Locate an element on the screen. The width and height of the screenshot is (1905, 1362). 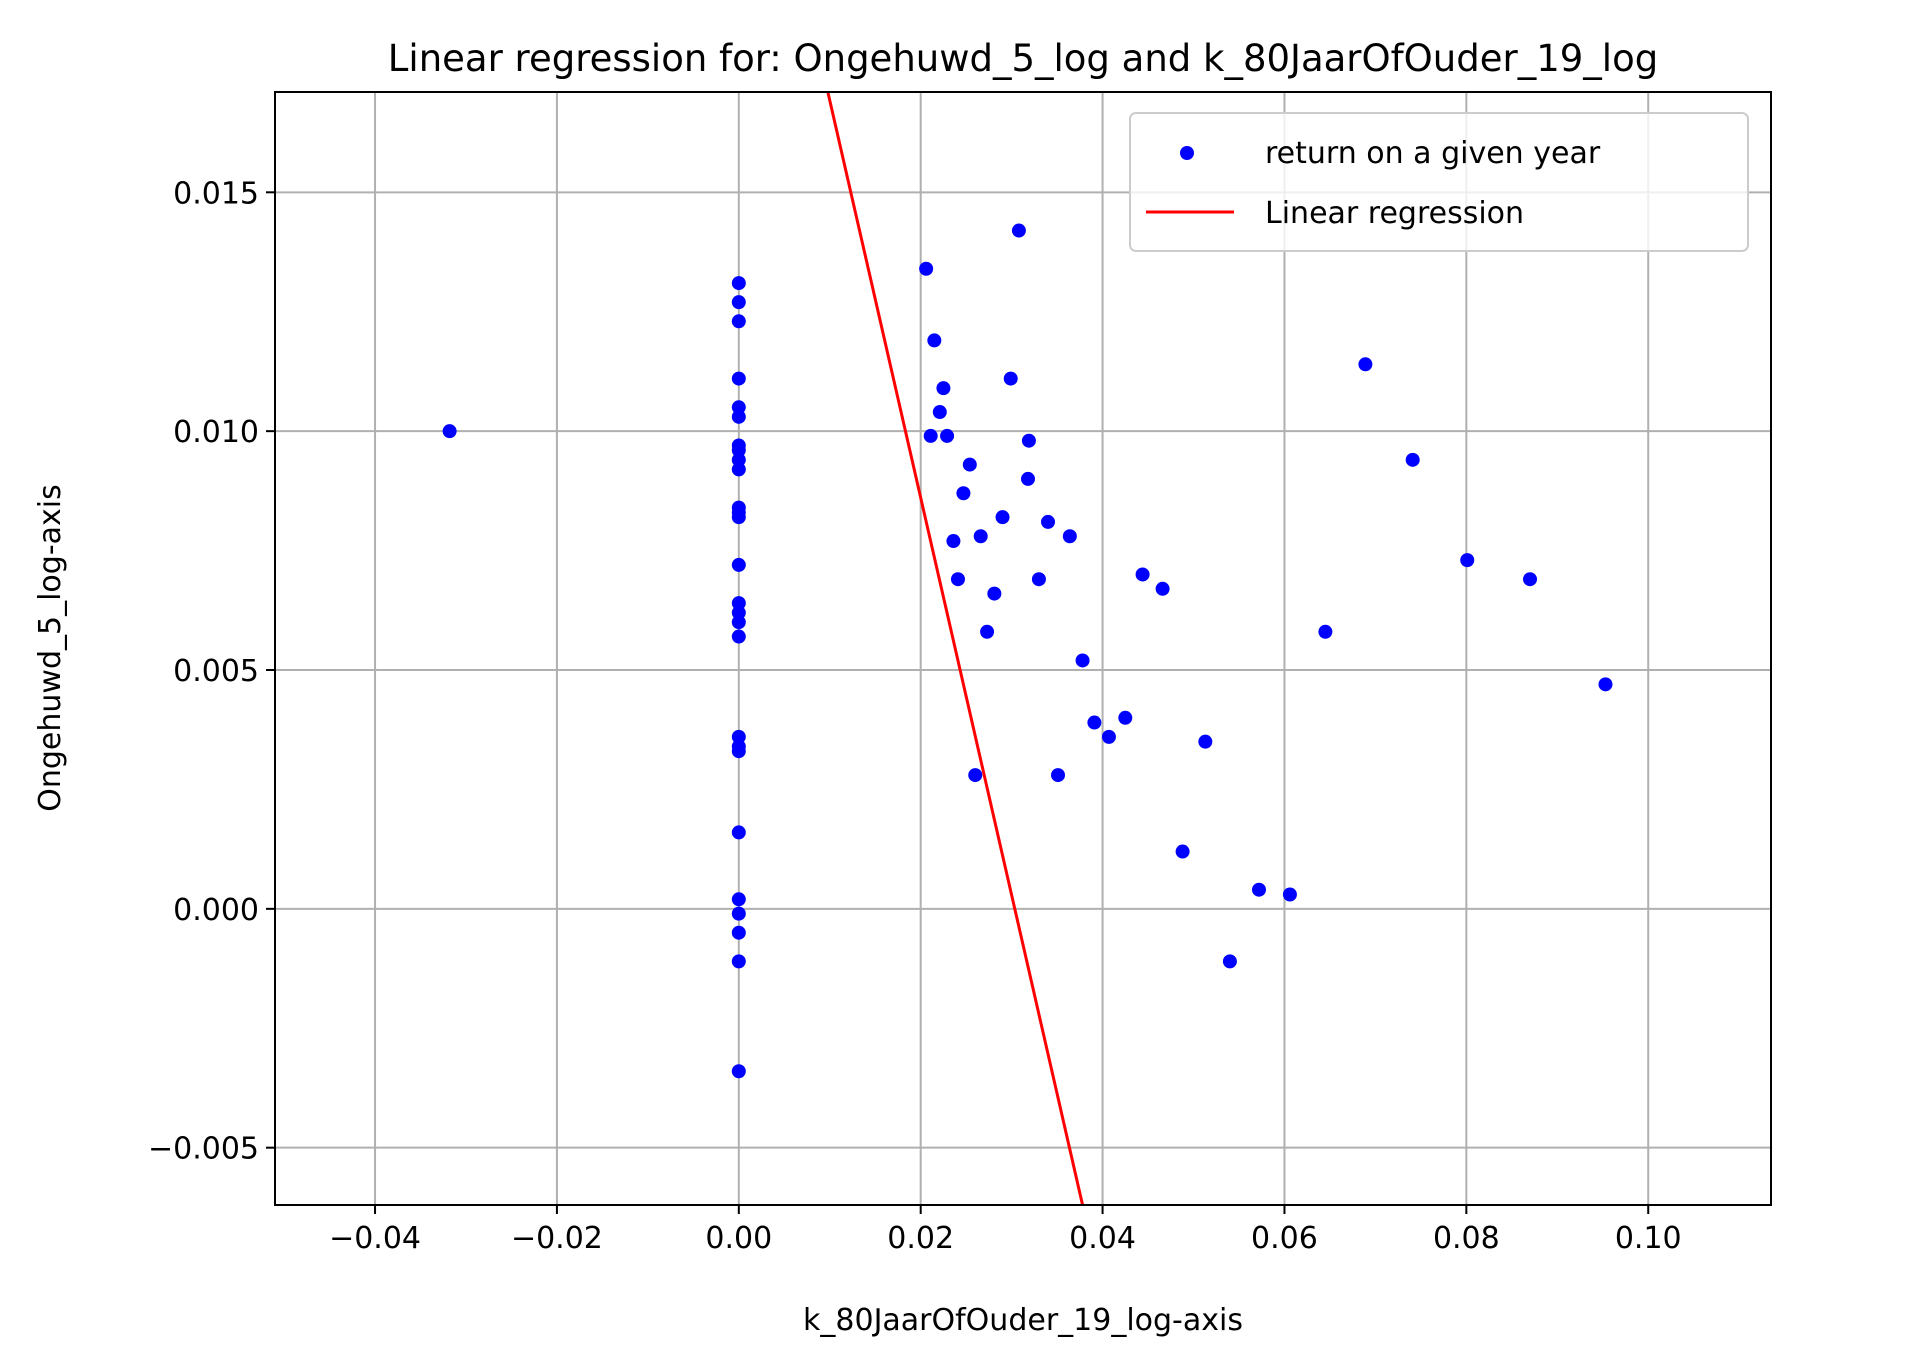
x-tick-label: 0.06 is located at coordinates (1284, 1238).